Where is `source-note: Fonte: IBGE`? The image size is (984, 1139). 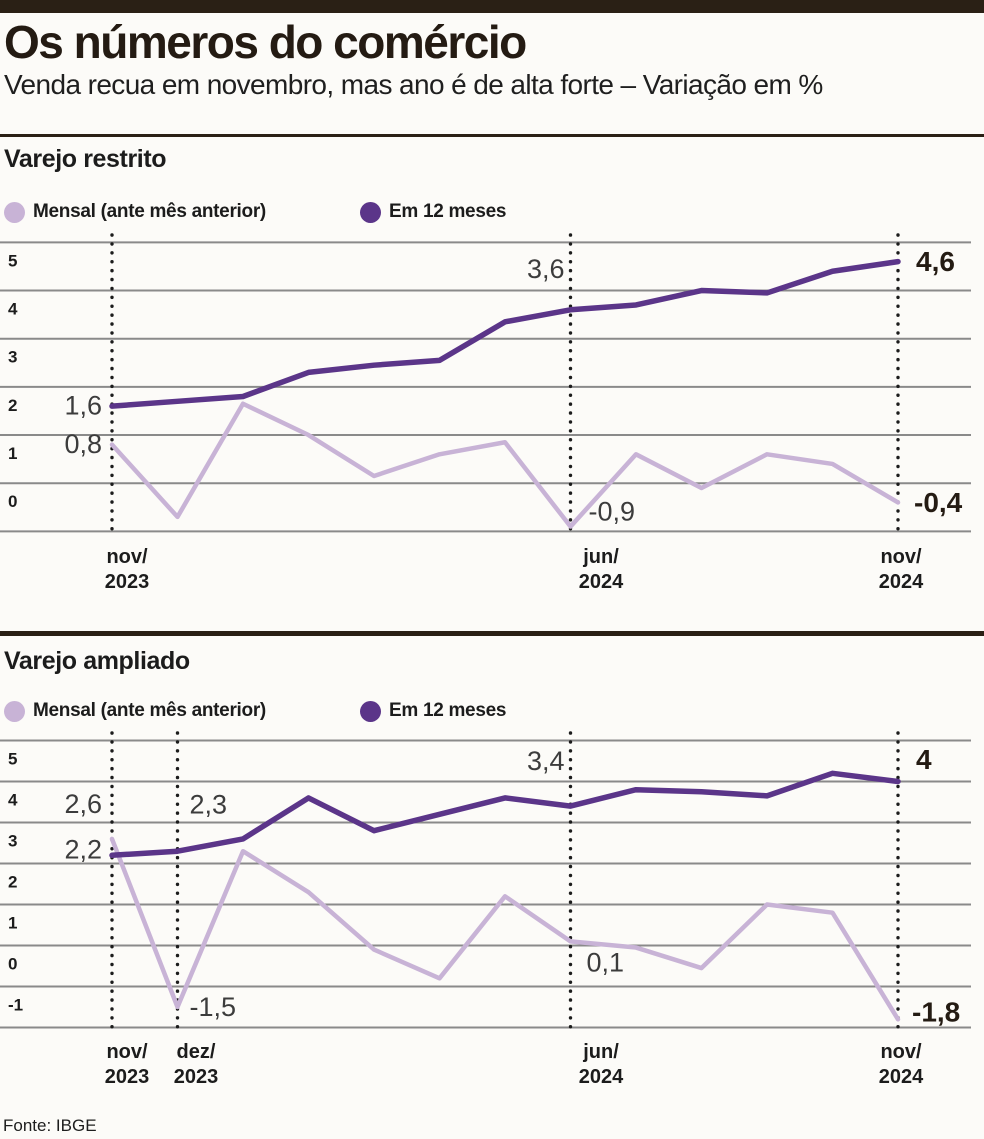
source-note: Fonte: IBGE is located at coordinates (50, 1125).